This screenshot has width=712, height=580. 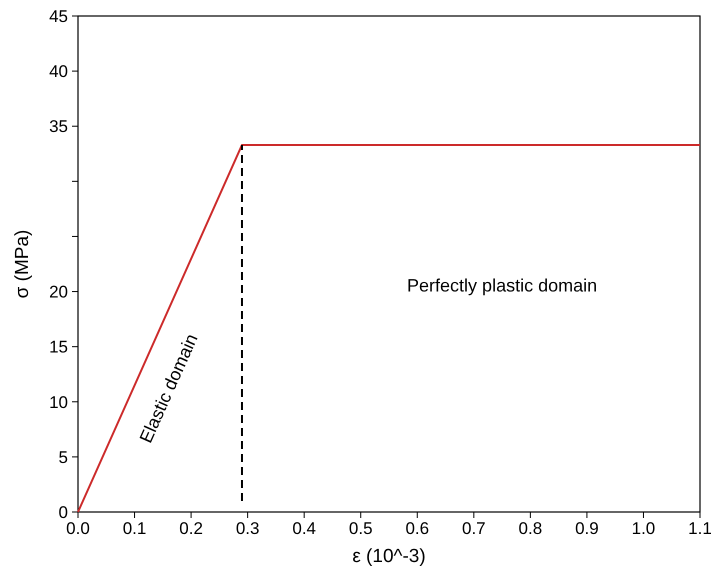 What do you see at coordinates (58, 402) in the screenshot?
I see `y-tick-label: 10` at bounding box center [58, 402].